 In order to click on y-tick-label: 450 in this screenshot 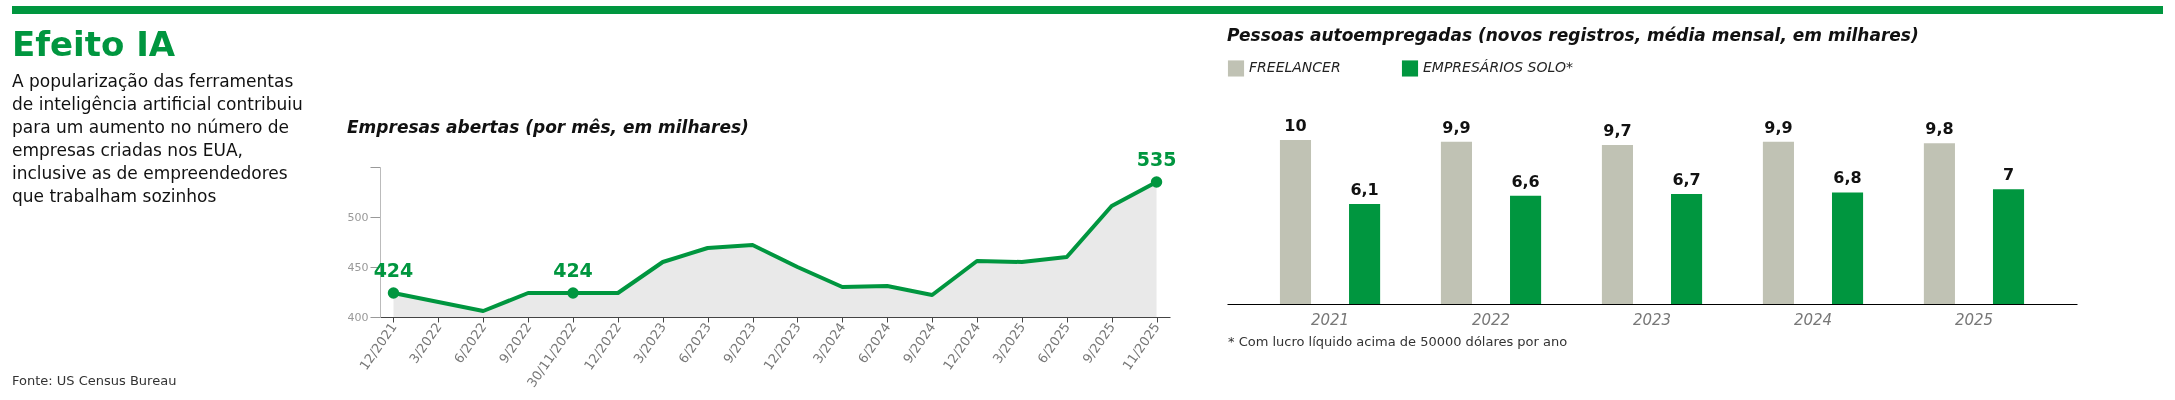, I will do `click(358, 267)`.